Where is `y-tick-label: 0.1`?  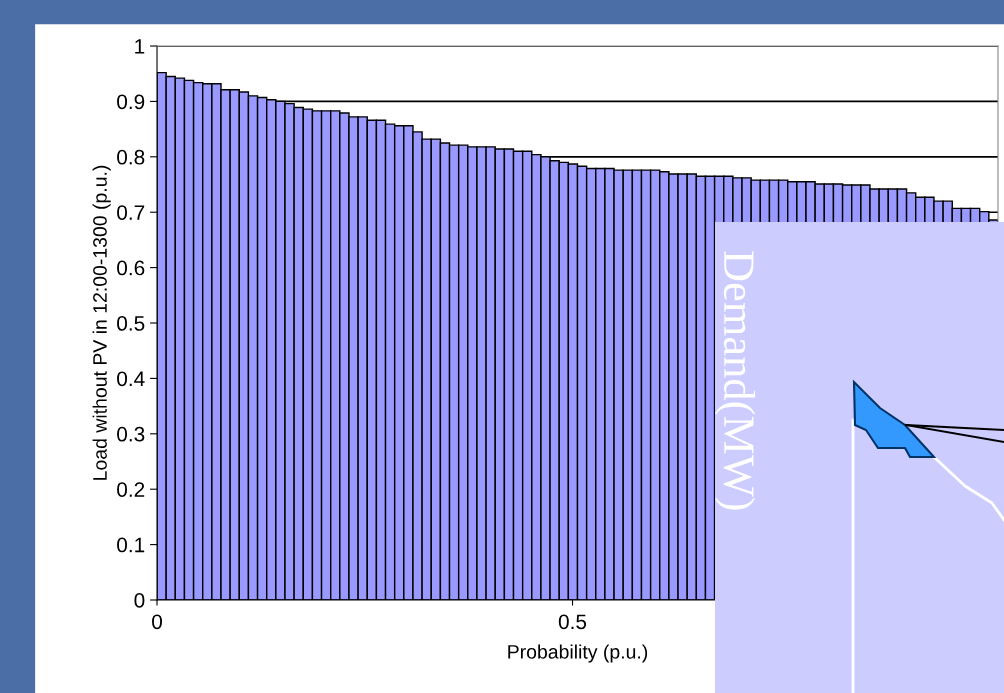 y-tick-label: 0.1 is located at coordinates (131, 545).